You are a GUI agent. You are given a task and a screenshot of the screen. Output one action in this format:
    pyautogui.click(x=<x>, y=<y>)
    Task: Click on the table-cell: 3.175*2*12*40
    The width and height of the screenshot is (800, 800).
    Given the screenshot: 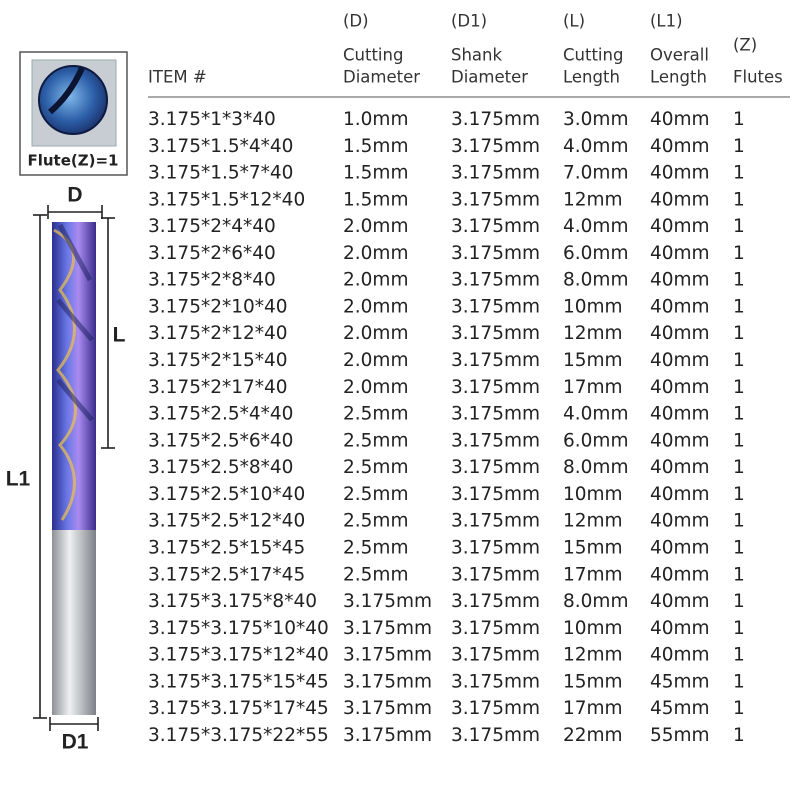 What is the action you would take?
    pyautogui.click(x=218, y=333)
    